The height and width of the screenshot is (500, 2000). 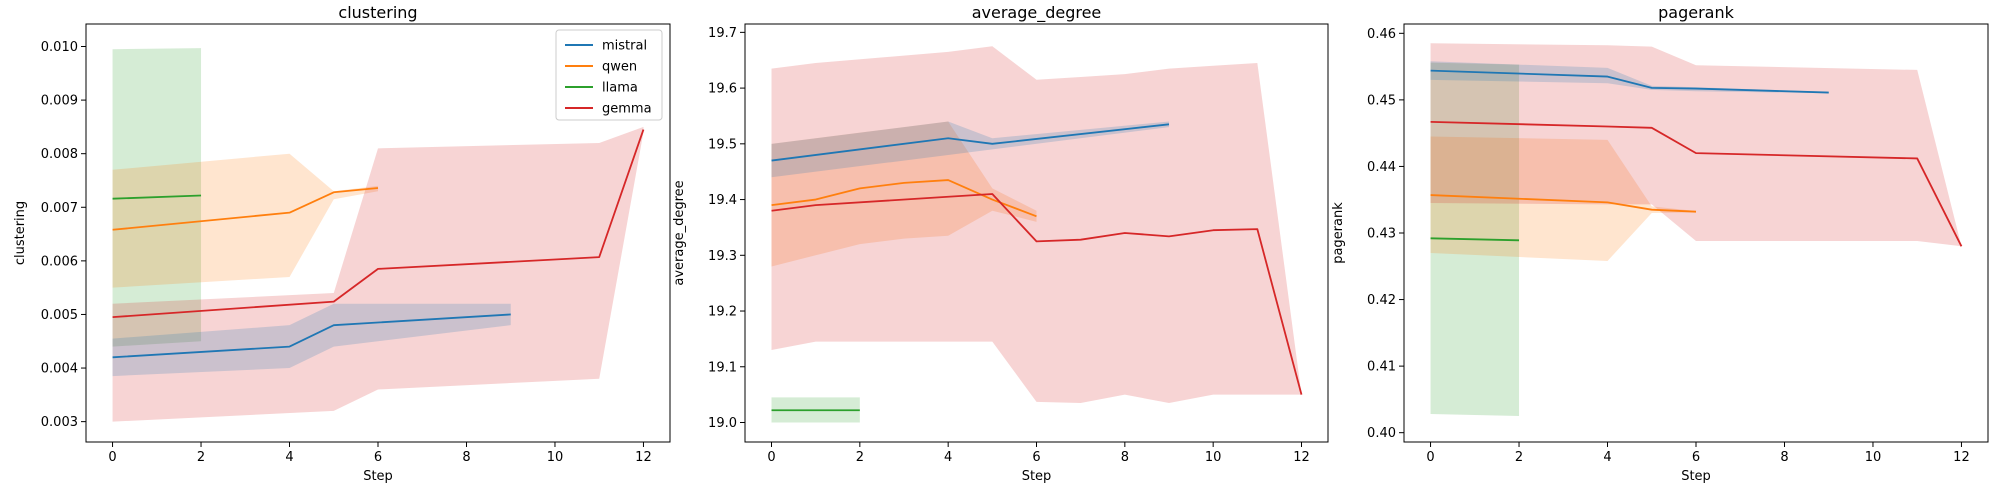 I want to click on chart-title: average_degree, so click(x=1037, y=13).